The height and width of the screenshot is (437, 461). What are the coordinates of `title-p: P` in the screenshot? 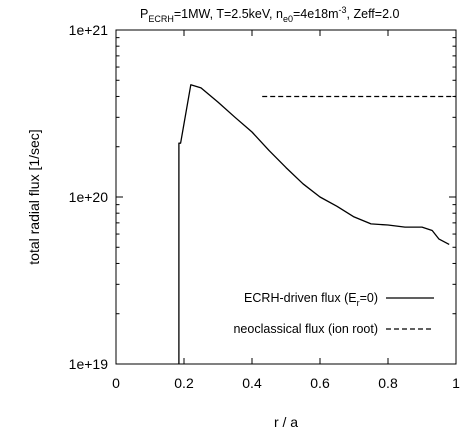 It's located at (144, 14).